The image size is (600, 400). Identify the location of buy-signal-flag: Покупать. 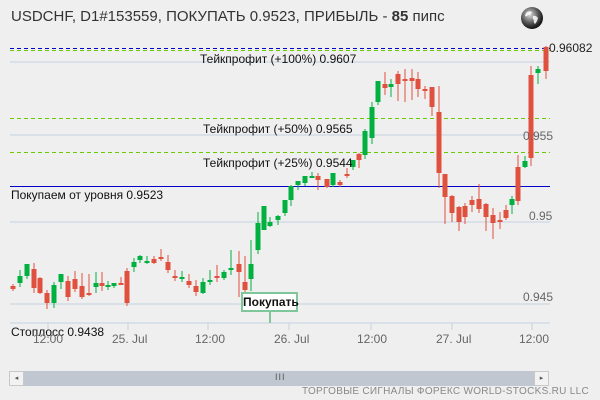
(270, 302).